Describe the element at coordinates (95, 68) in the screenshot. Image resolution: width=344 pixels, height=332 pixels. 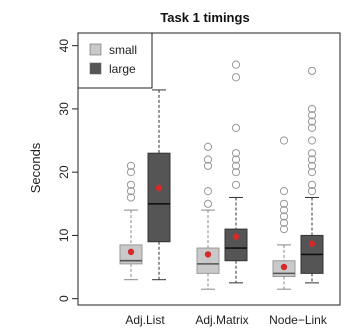
I see `legend-swatch-large` at that location.